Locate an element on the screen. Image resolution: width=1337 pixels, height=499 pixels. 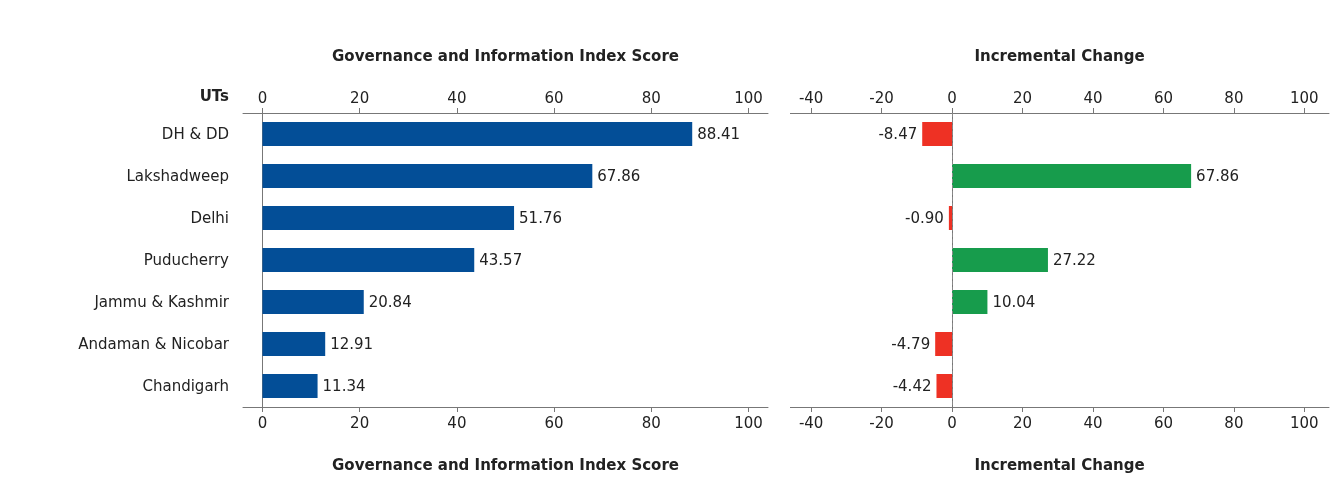
data-label: -4.79 is located at coordinates (911, 344).